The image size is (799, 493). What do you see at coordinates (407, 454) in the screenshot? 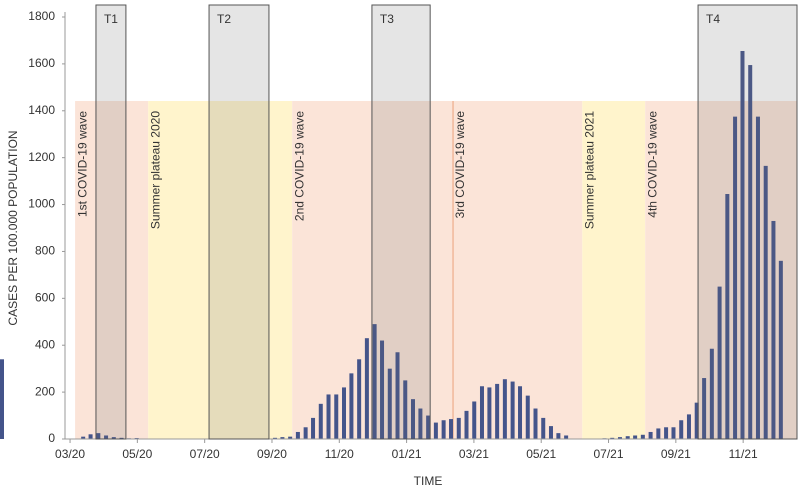
I see `x-tick-label: 01/21` at bounding box center [407, 454].